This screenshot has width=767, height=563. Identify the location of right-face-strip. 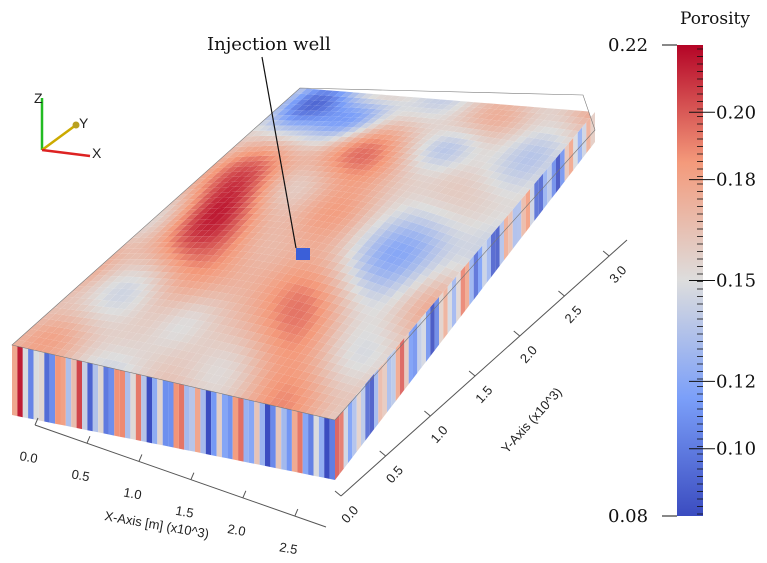
(445, 313).